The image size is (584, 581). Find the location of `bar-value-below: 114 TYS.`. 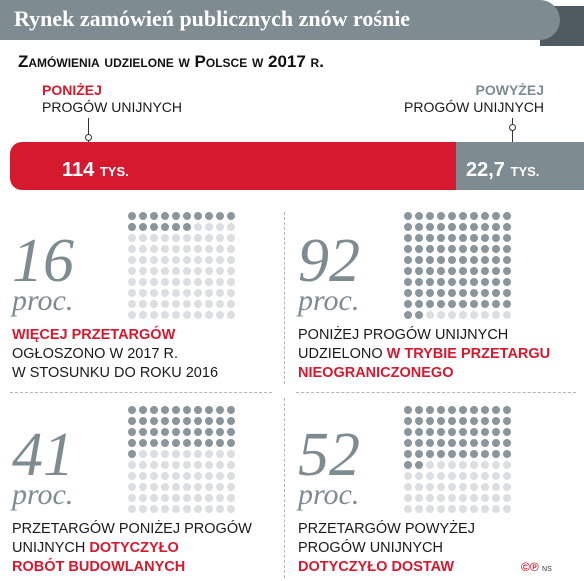

bar-value-below: 114 TYS. is located at coordinates (95, 170).